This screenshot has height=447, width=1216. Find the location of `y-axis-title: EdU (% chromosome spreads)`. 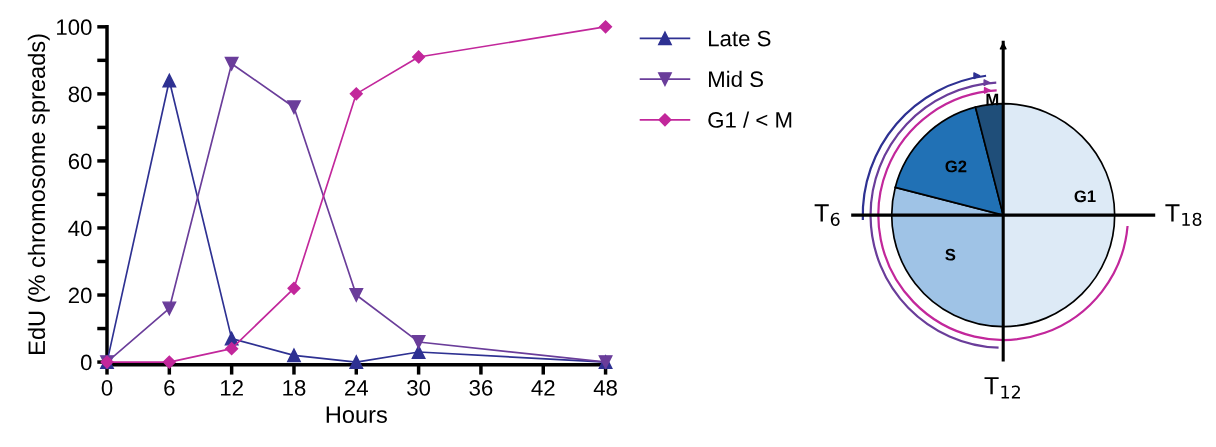

y-axis-title: EdU (% chromosome spreads) is located at coordinates (38, 194).